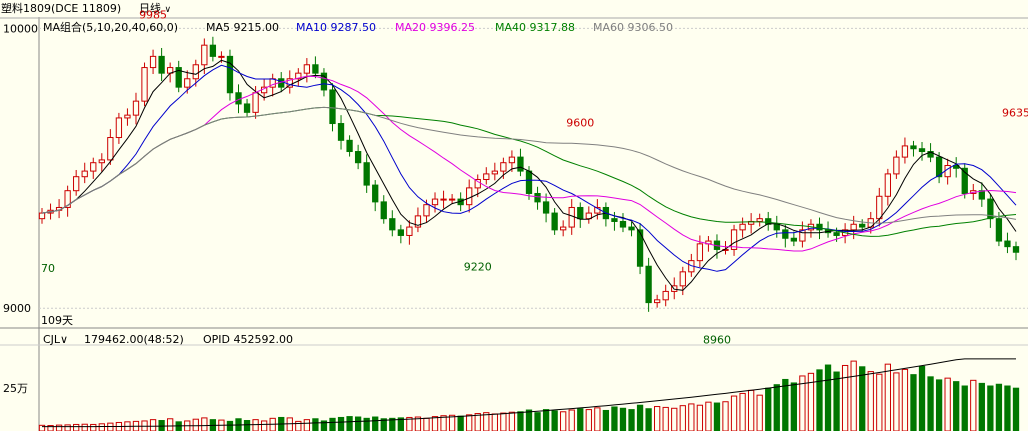 The height and width of the screenshot is (431, 1028). I want to click on ma-legend-3: MA40 9317.88, so click(535, 27).